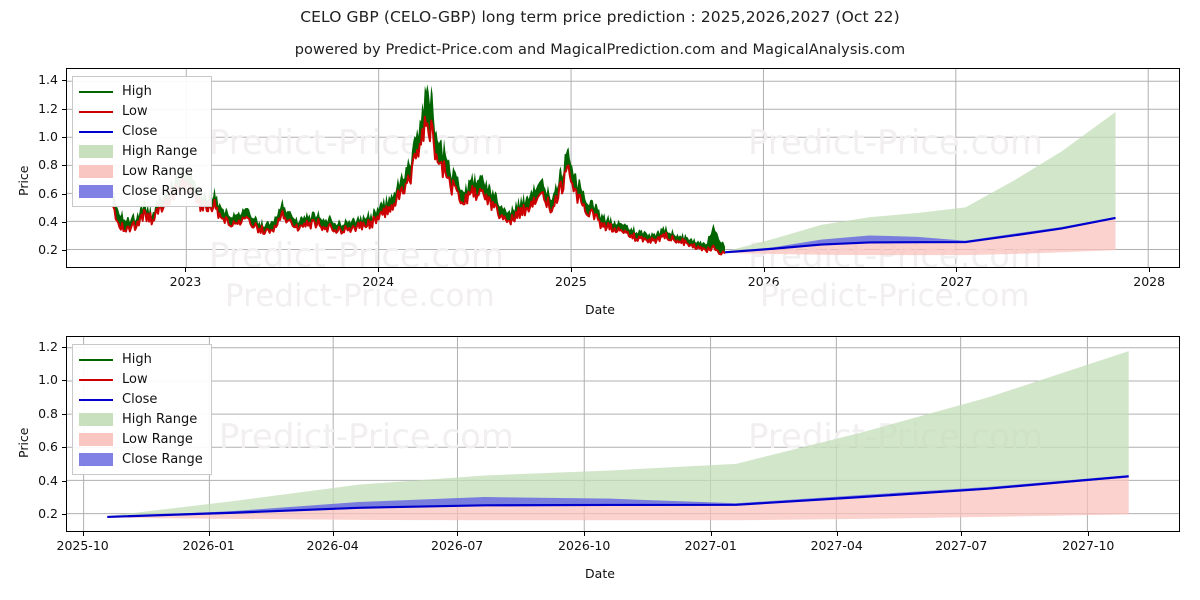 The height and width of the screenshot is (600, 1200). Describe the element at coordinates (208, 545) in the screenshot. I see `bottom-x-tick-2026-01: 2026-01` at that location.